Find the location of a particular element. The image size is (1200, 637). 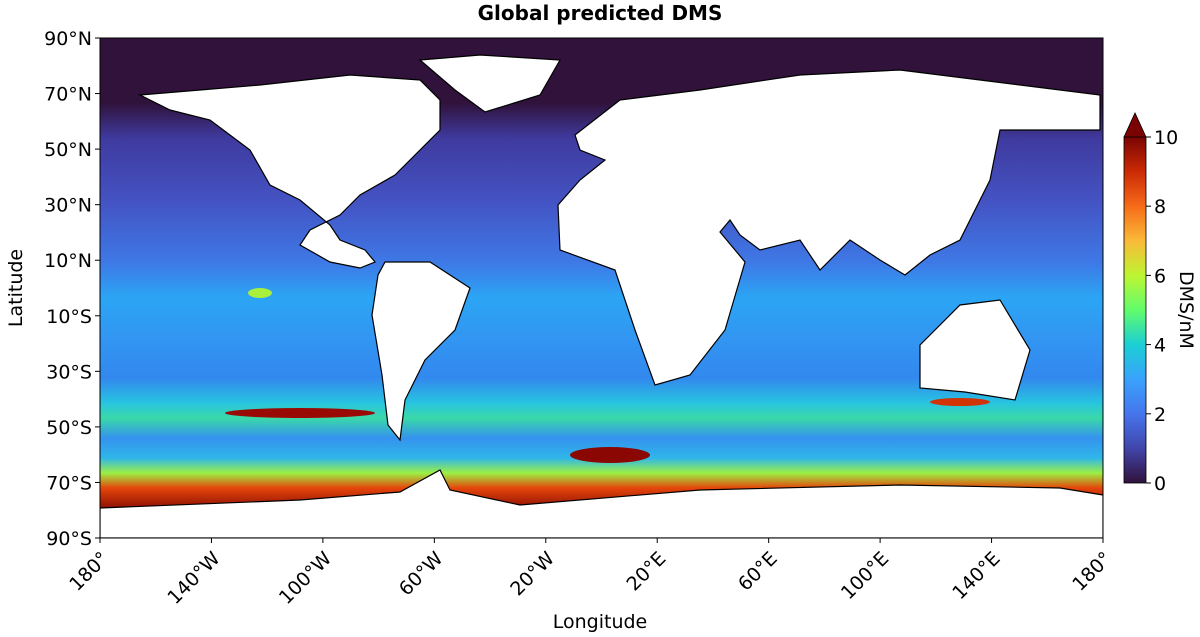

y-tick-label: 30°S is located at coordinates (69, 372).